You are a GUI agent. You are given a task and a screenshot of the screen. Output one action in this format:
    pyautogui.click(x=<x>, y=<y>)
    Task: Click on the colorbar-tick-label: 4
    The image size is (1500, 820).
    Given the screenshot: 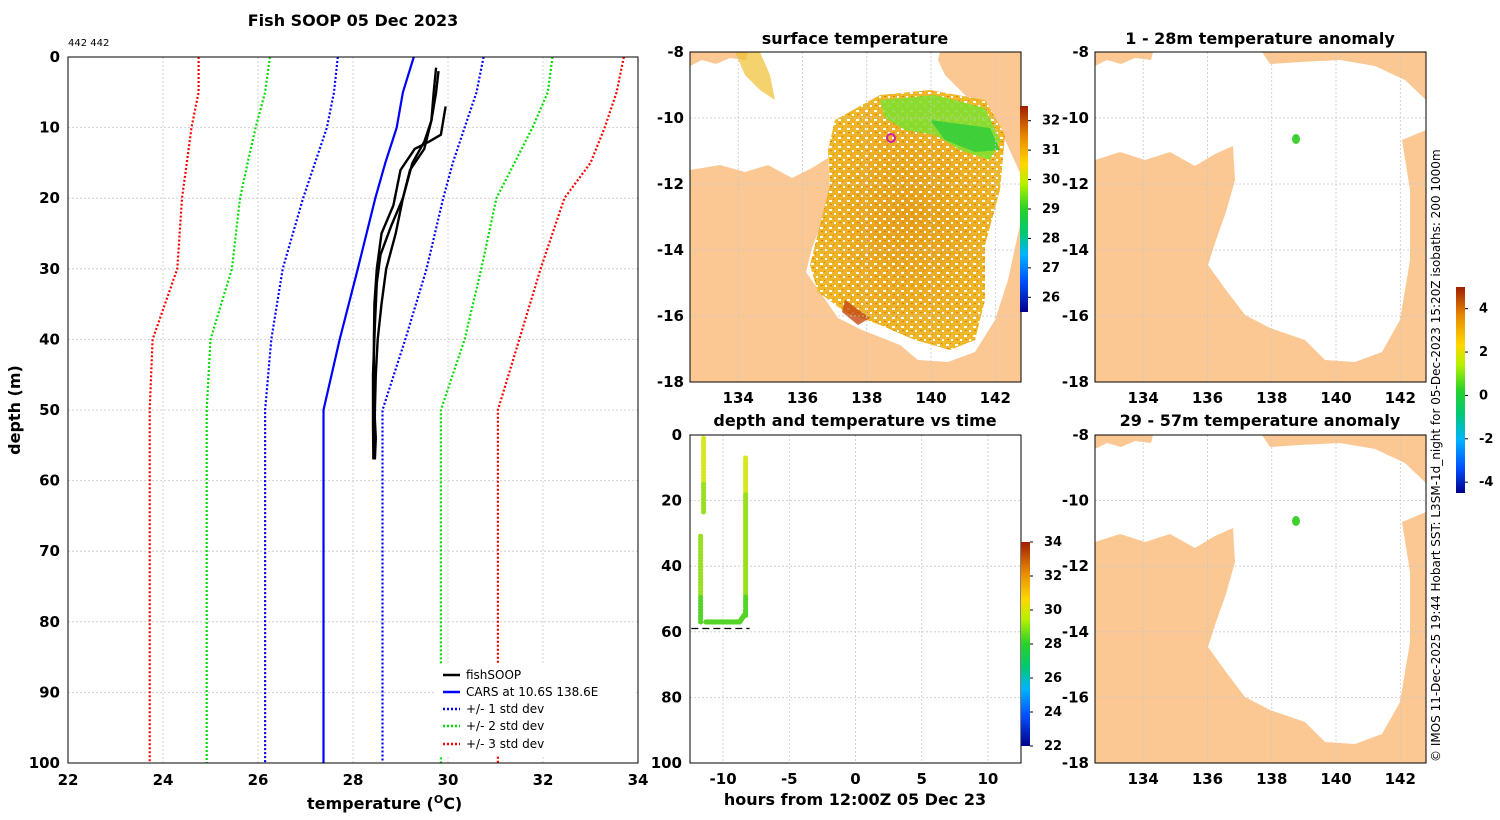 What is the action you would take?
    pyautogui.click(x=1483, y=309)
    